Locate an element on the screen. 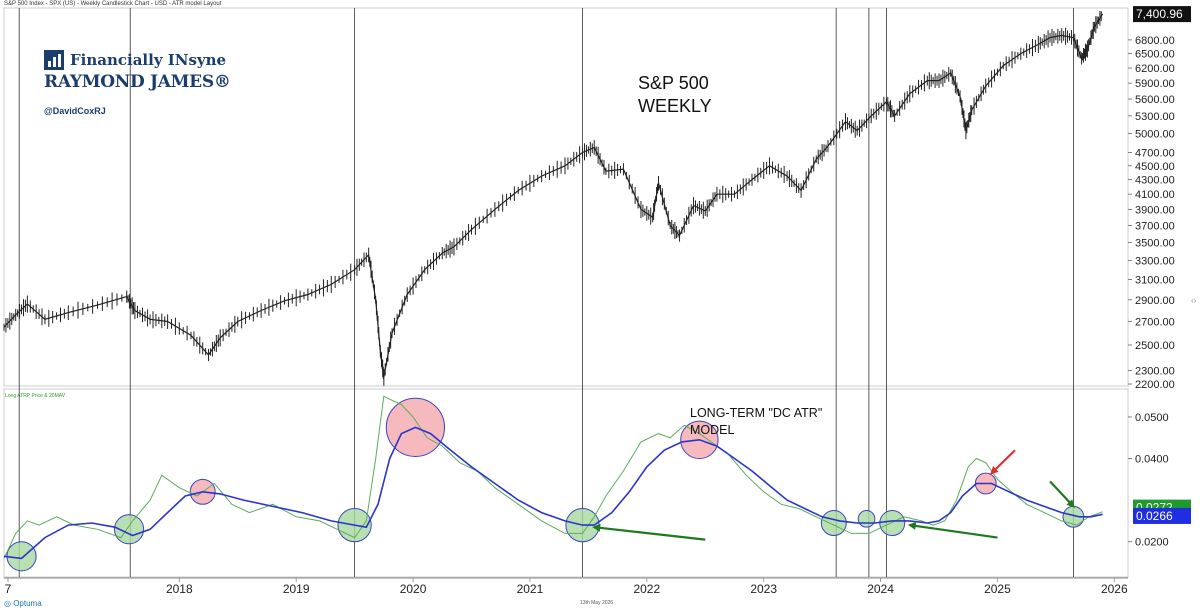  annotation-arrow-red is located at coordinates (1003, 462).